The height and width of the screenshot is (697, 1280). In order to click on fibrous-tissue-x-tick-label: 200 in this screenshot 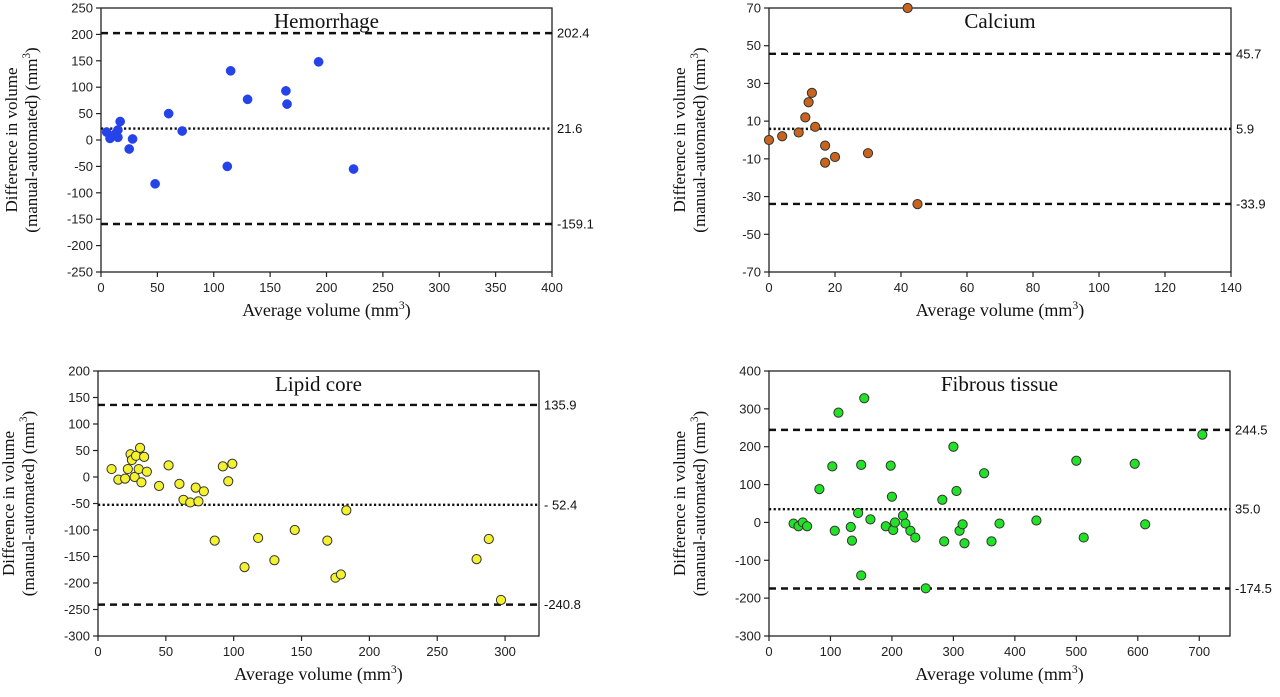, I will do `click(892, 651)`.